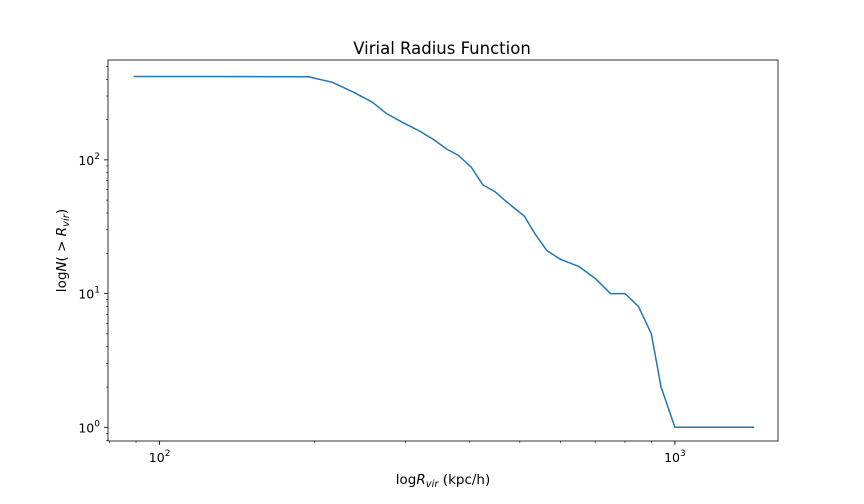 The image size is (864, 504). What do you see at coordinates (675, 457) in the screenshot?
I see `x-tick-label: 103` at bounding box center [675, 457].